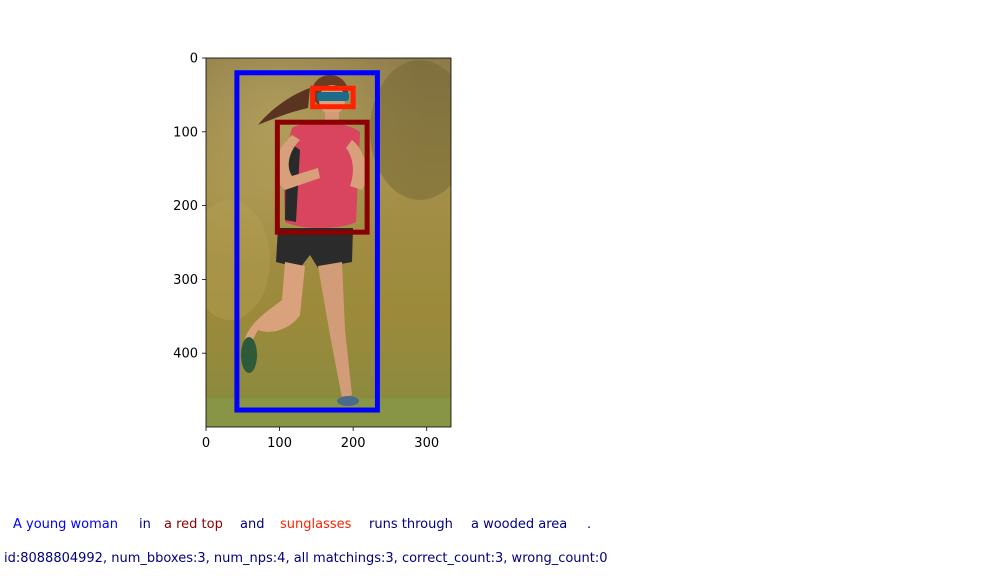 This screenshot has width=1000, height=580. I want to click on y-axis: 0 100 200 300 400, so click(189, 207).